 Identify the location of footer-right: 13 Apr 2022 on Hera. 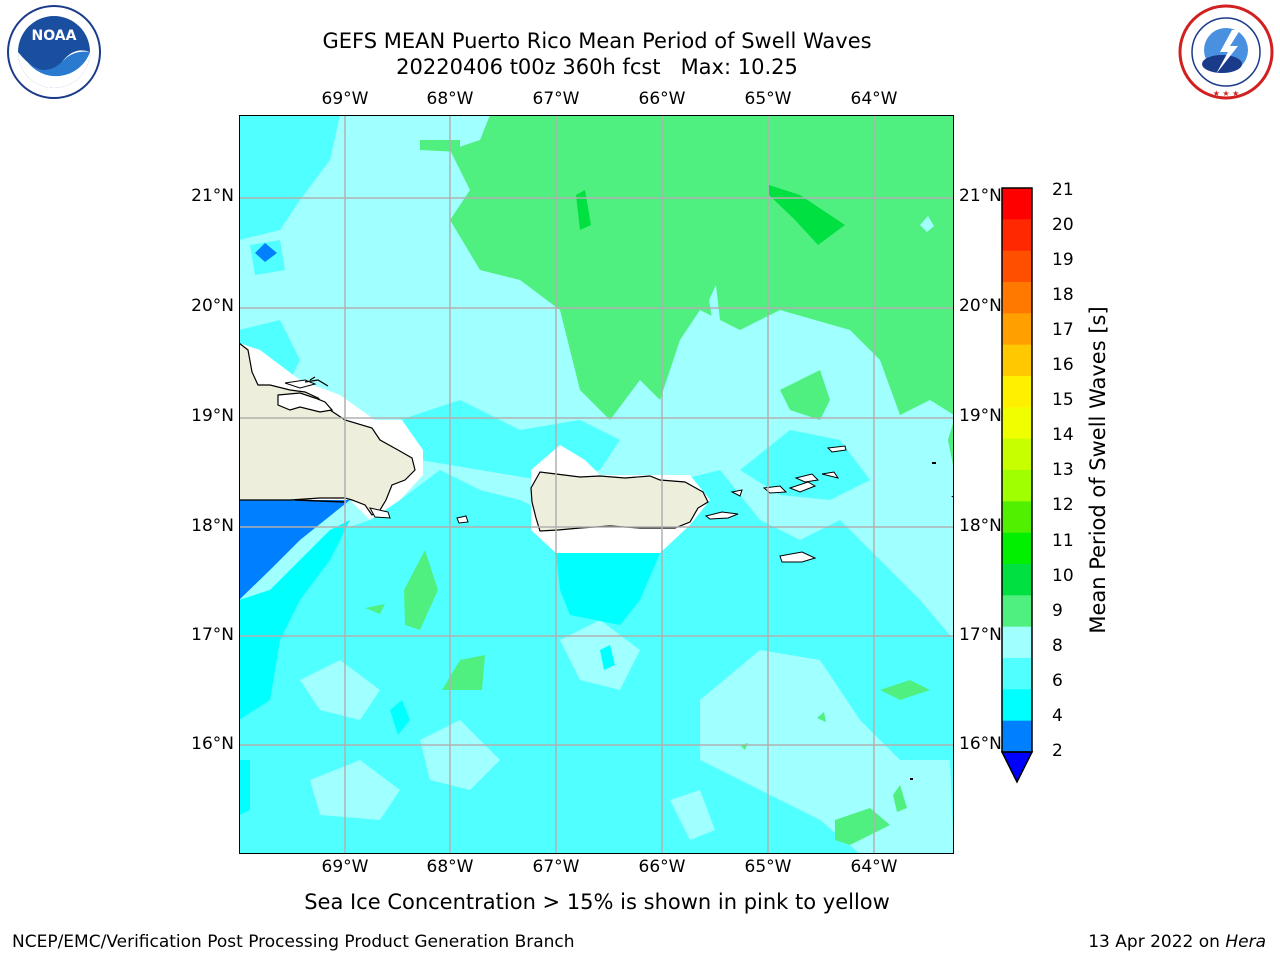
(1177, 942).